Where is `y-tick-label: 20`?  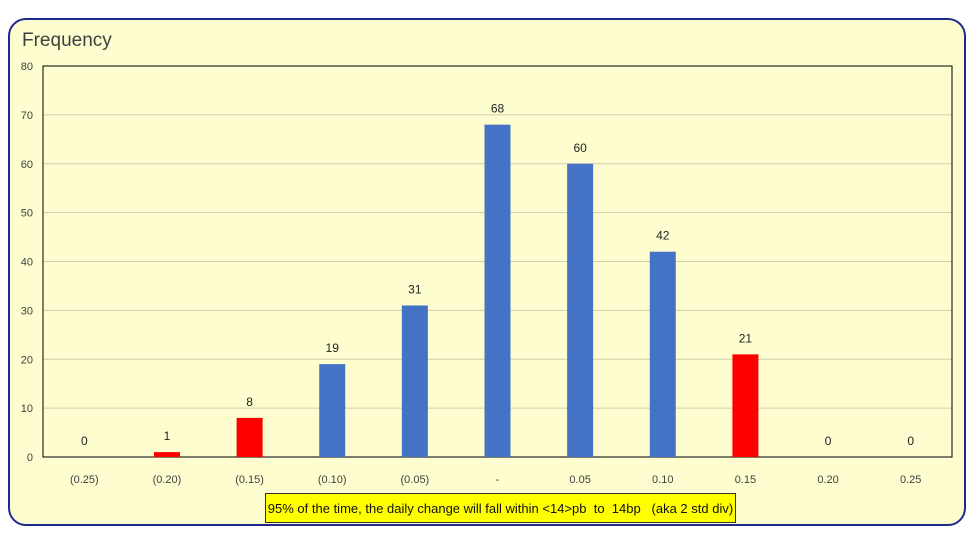 y-tick-label: 20 is located at coordinates (27, 360).